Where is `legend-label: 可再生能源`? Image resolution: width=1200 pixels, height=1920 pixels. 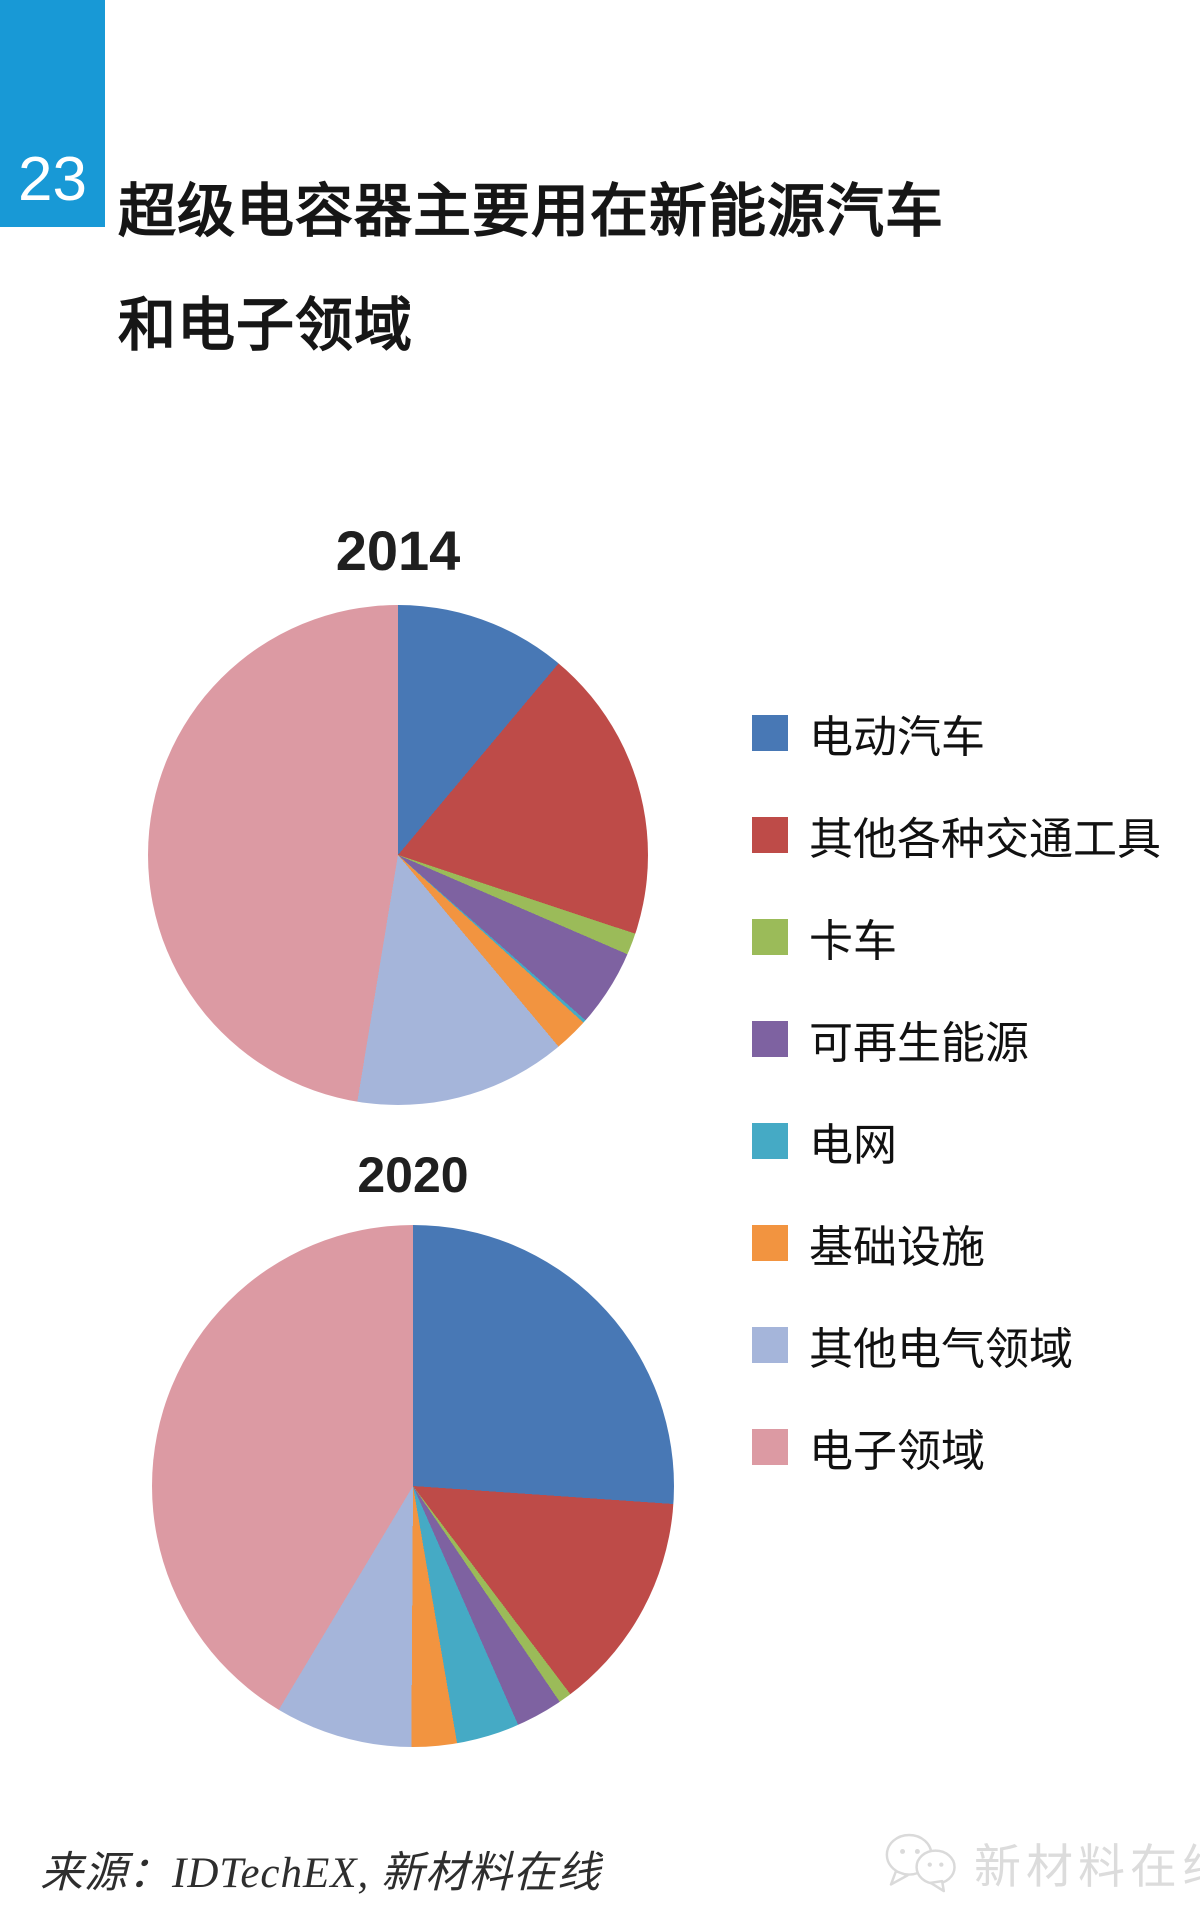
legend-label: 可再生能源 is located at coordinates (919, 1043).